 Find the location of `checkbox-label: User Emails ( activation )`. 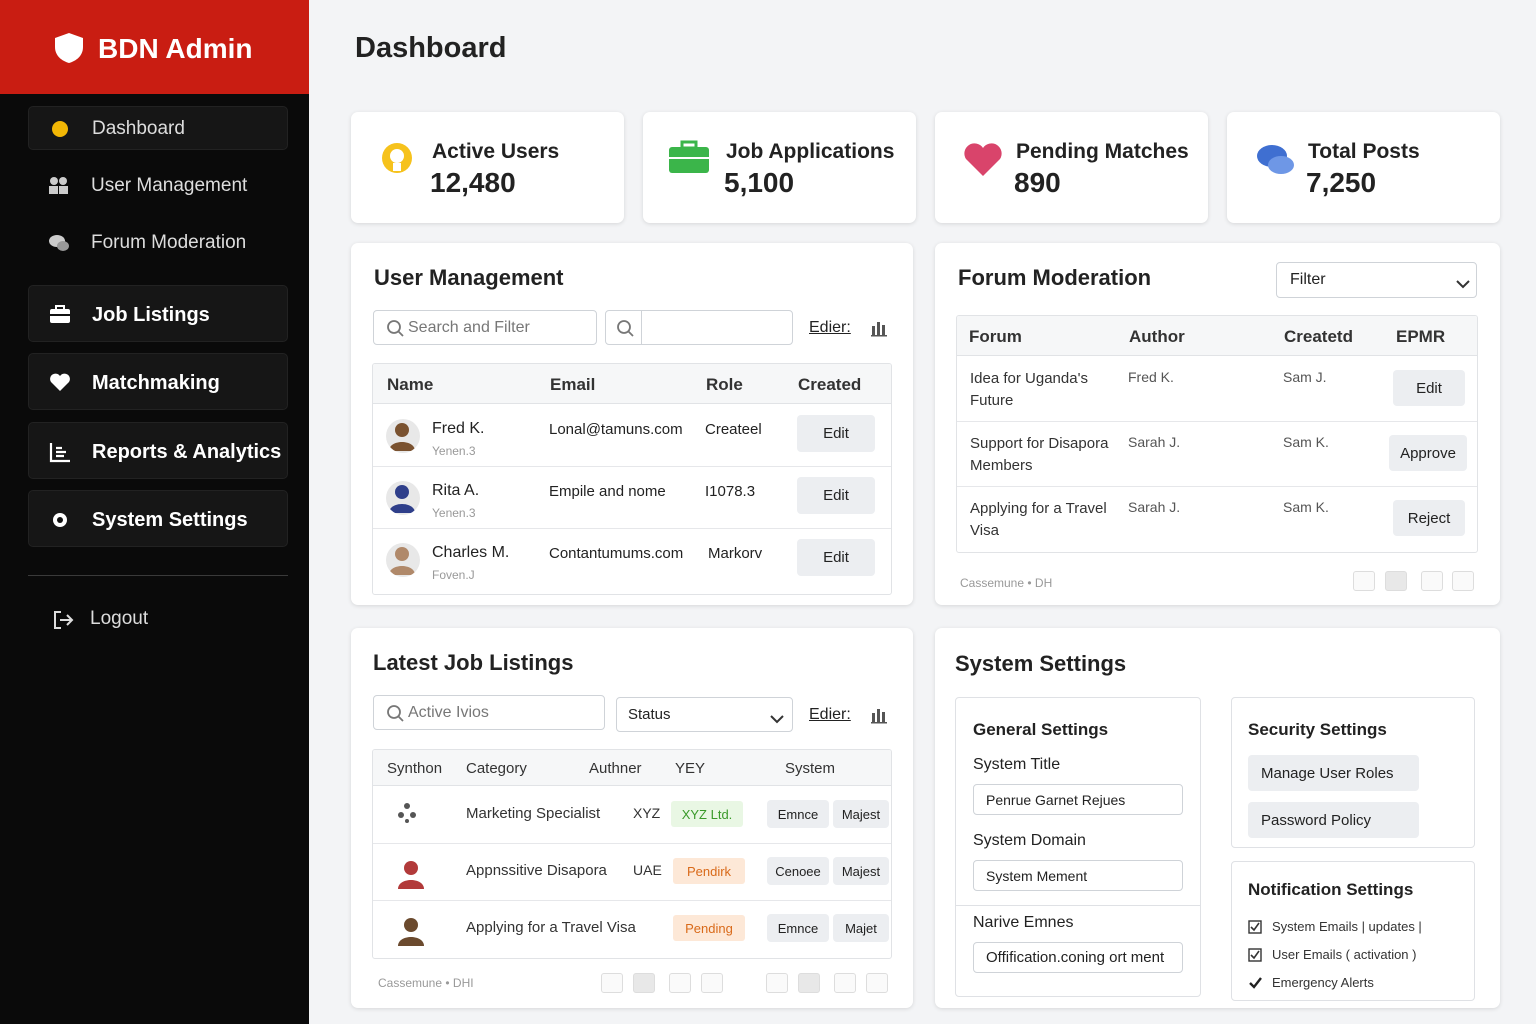

checkbox-label: User Emails ( activation ) is located at coordinates (1344, 954).